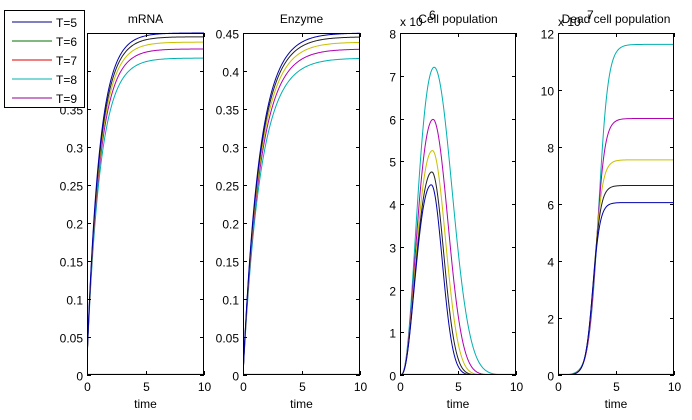 This screenshot has height=420, width=692. I want to click on legend-label: T=6, so click(66, 42).